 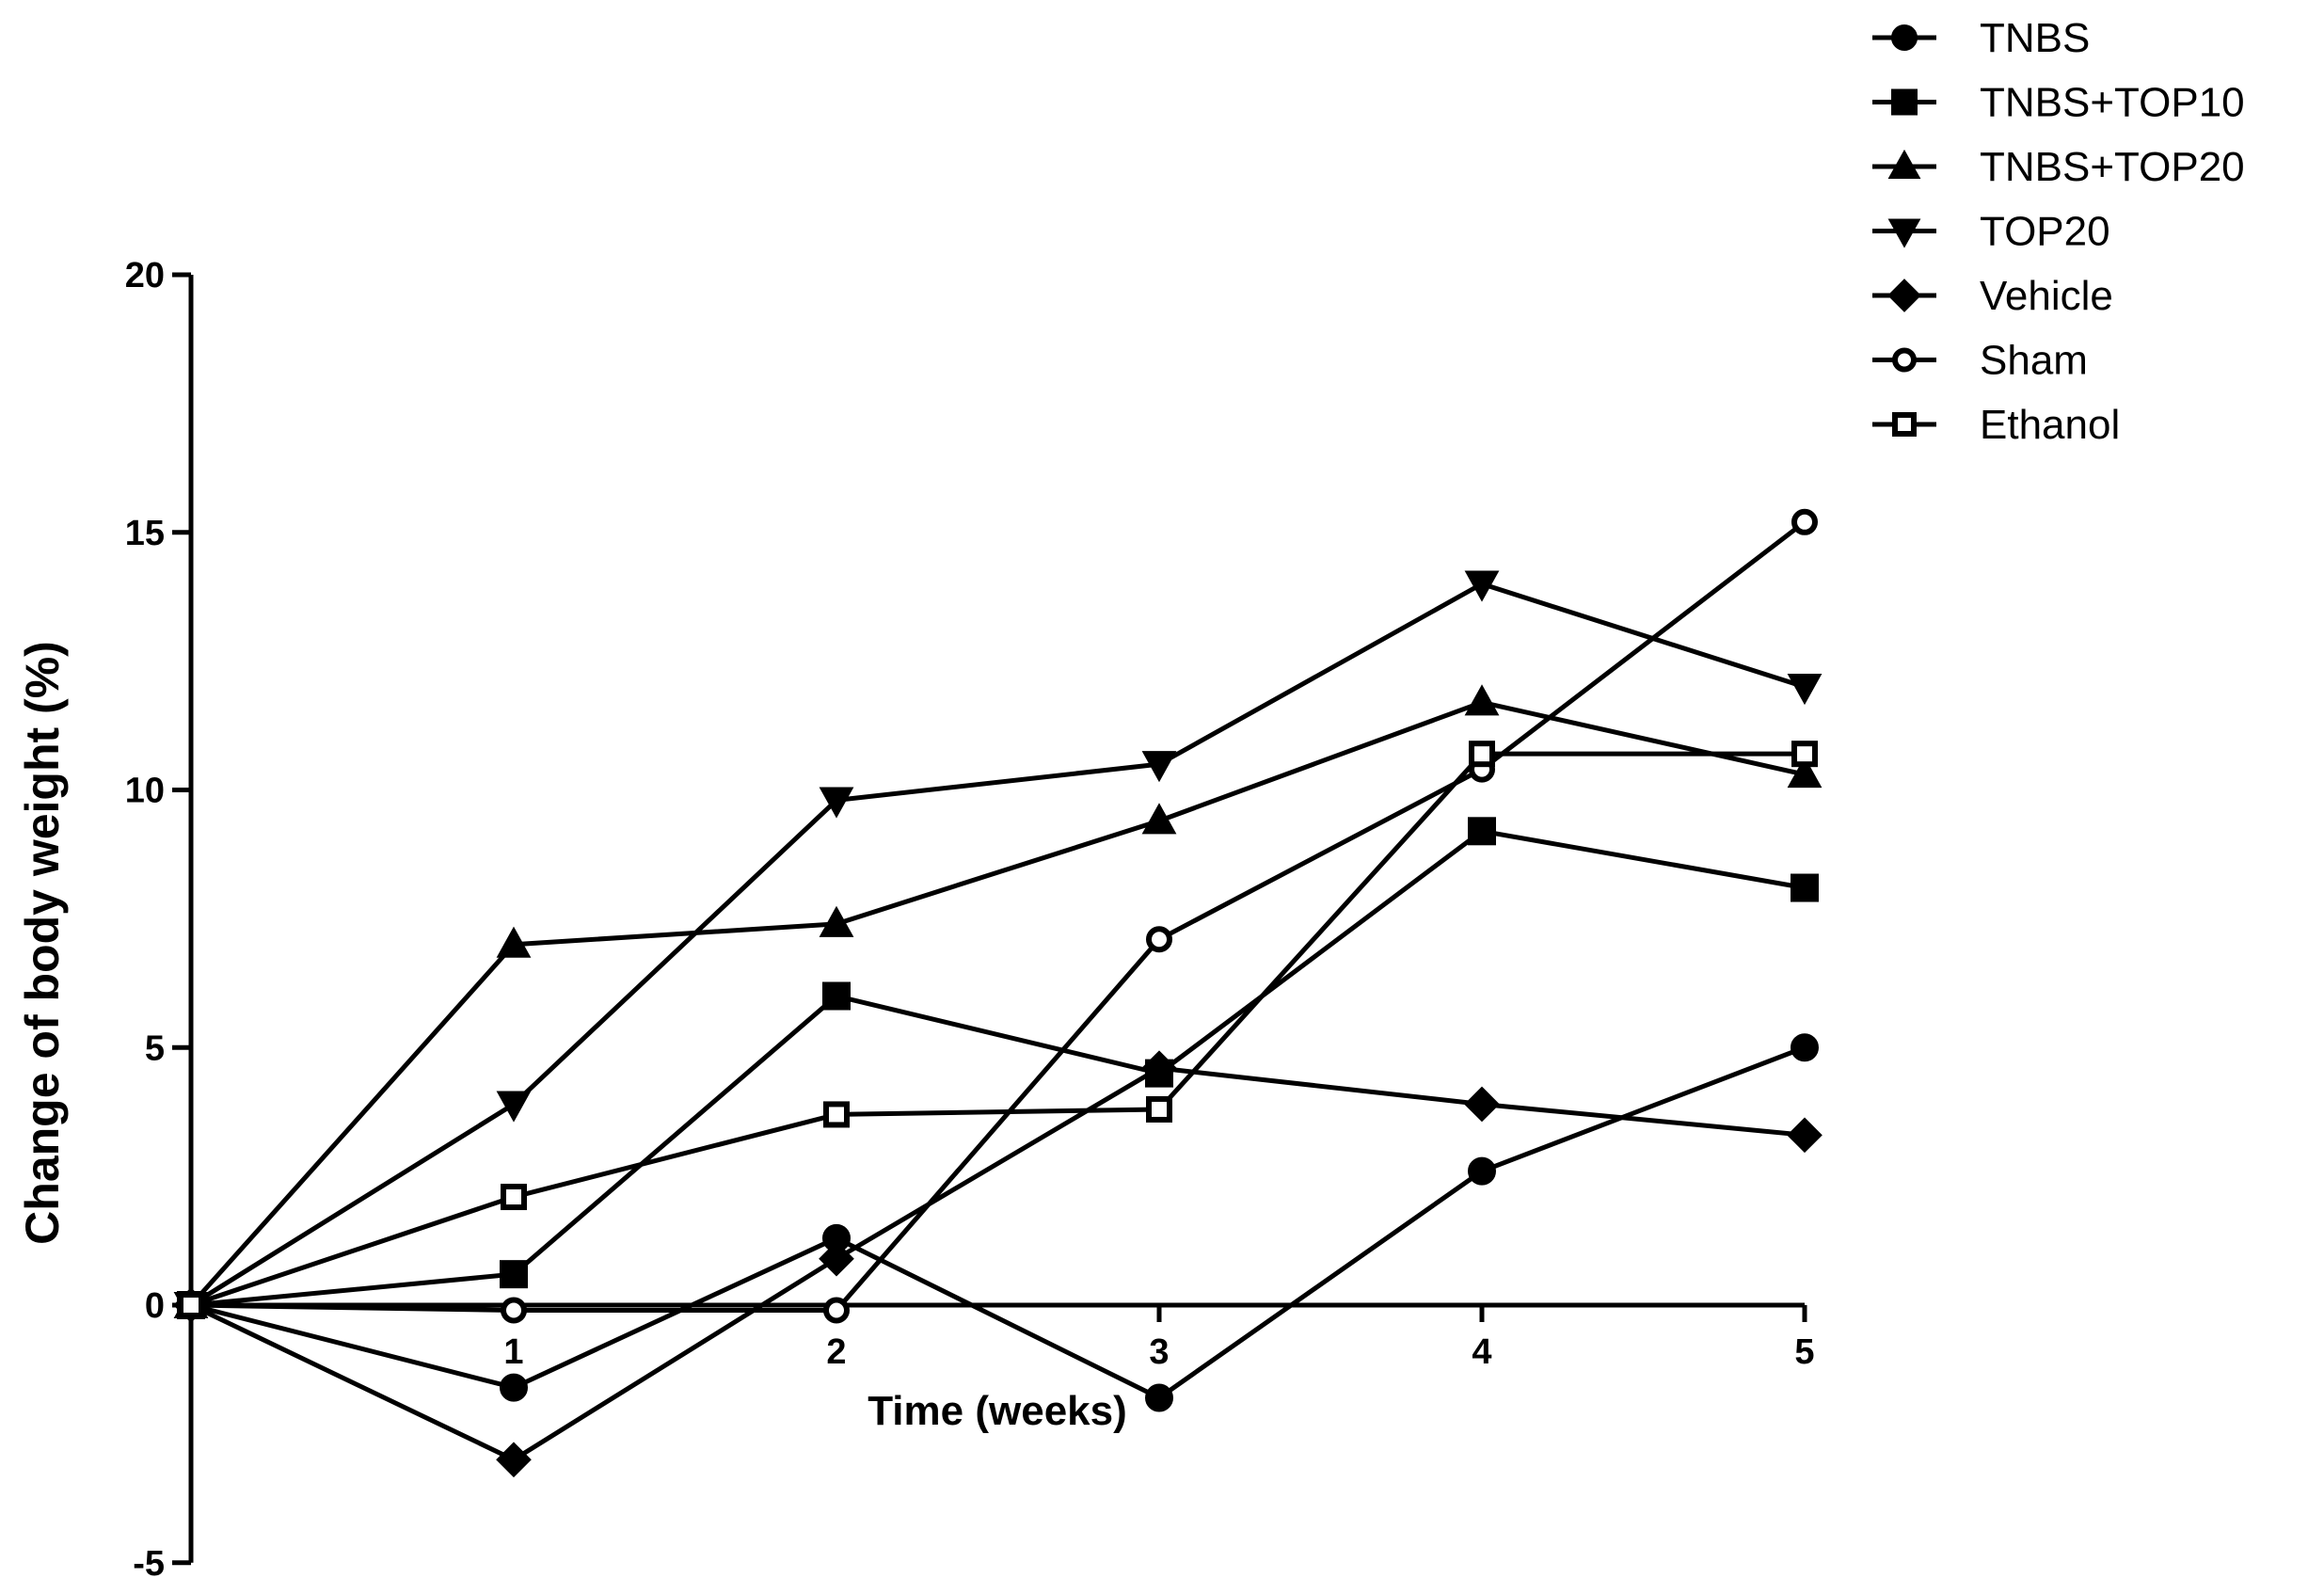 I want to click on legend-item-vehicle: Vehicle, so click(x=1992, y=296).